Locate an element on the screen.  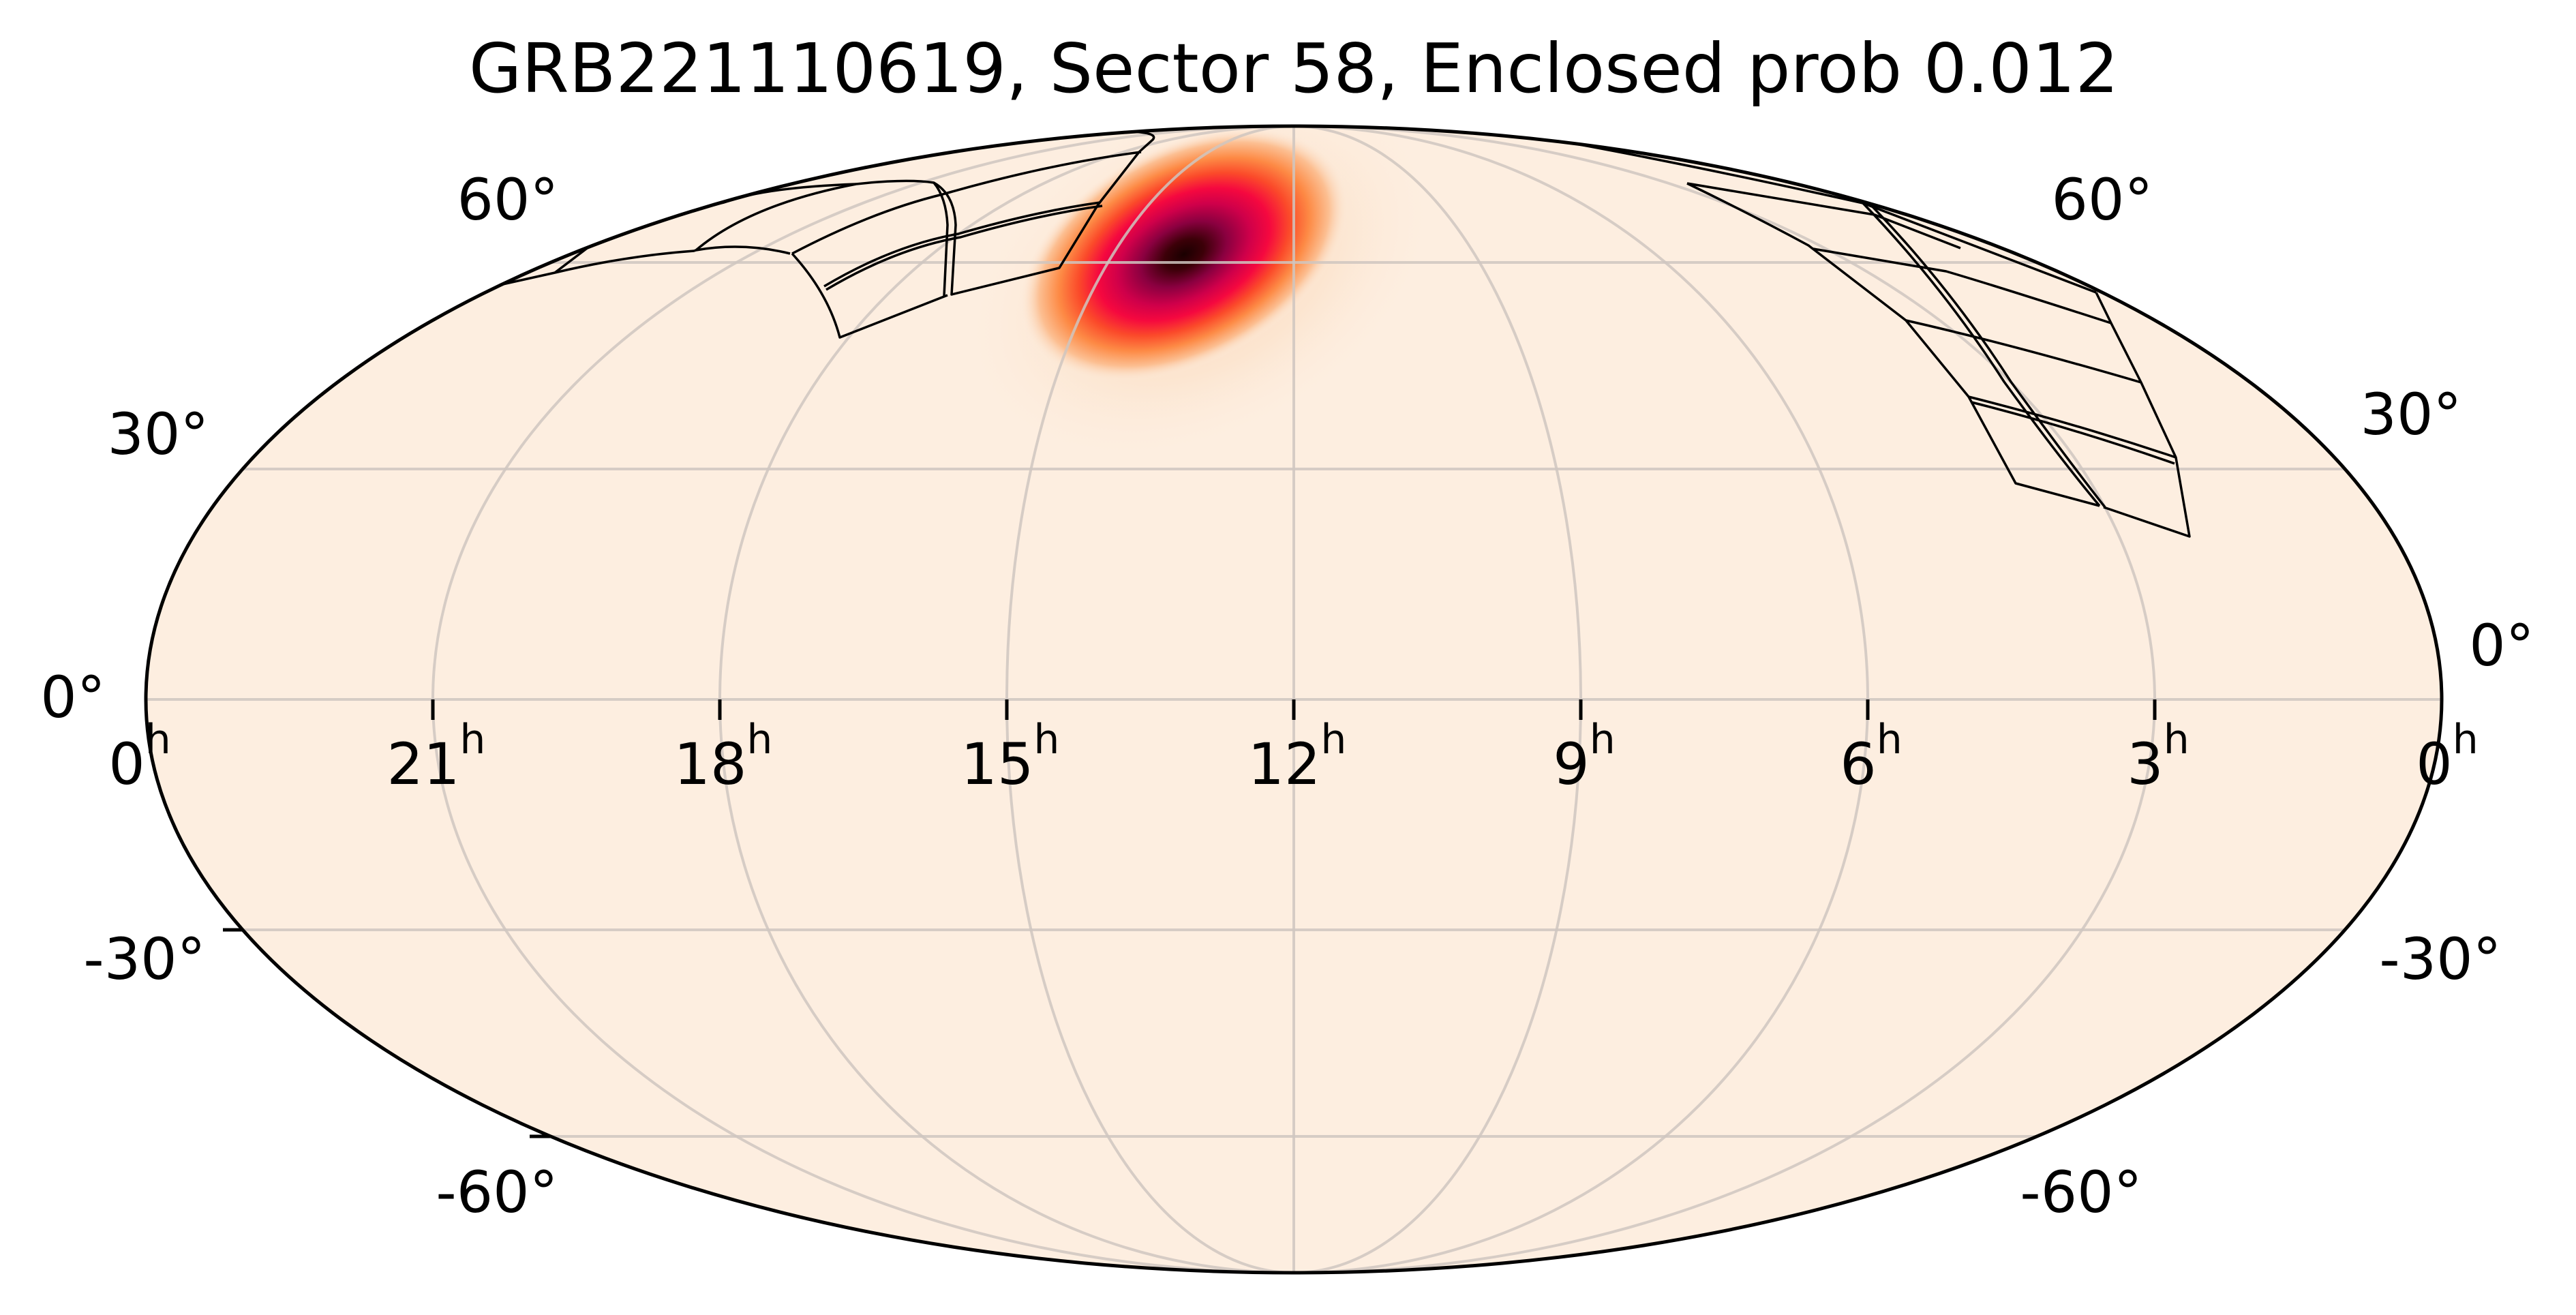
x-tick-label-15h: 15h is located at coordinates (1010, 757).